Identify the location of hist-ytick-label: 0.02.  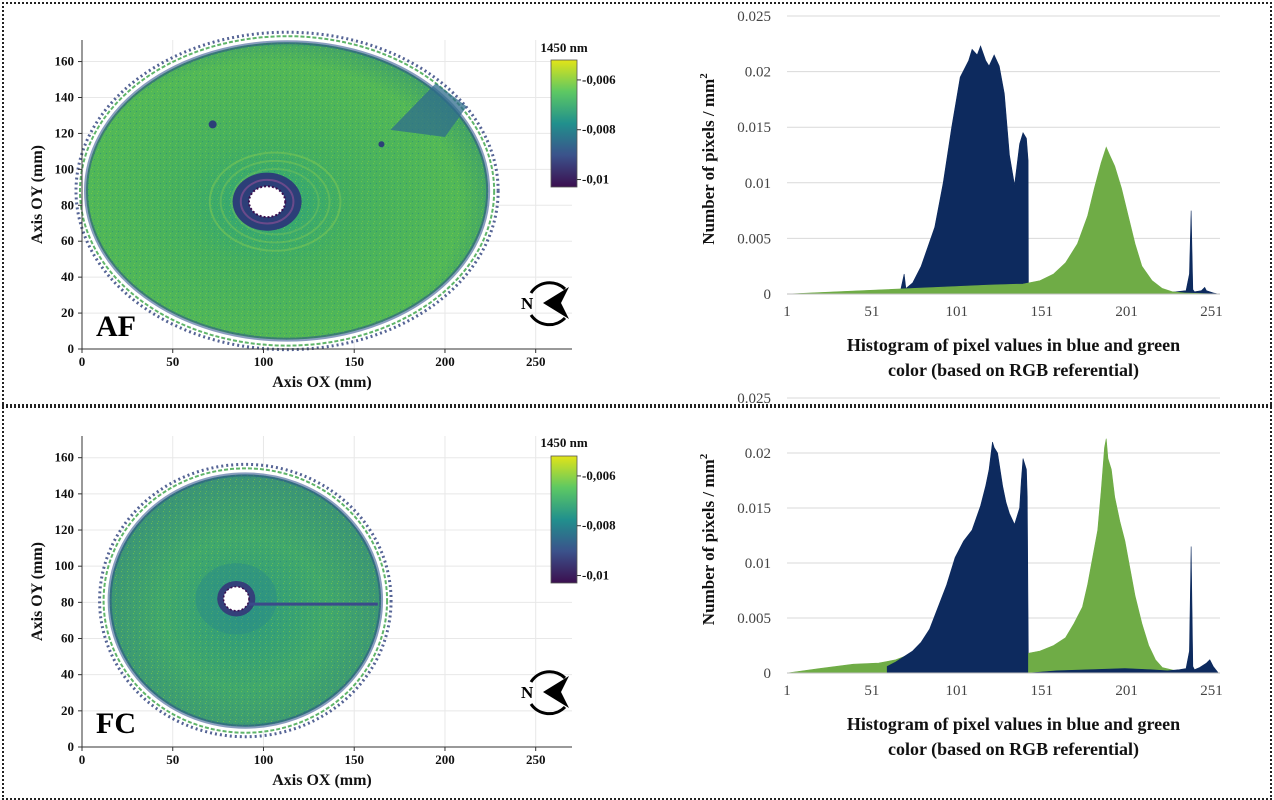
(758, 73).